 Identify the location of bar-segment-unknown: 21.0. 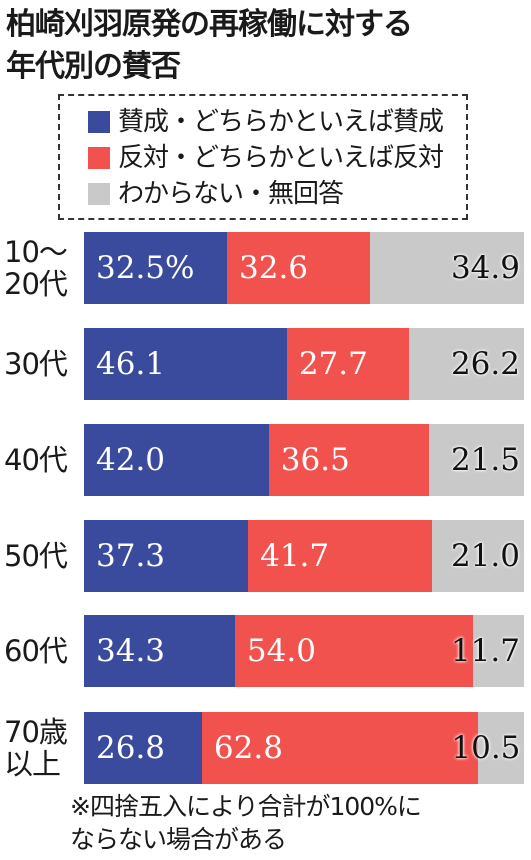
(477, 556).